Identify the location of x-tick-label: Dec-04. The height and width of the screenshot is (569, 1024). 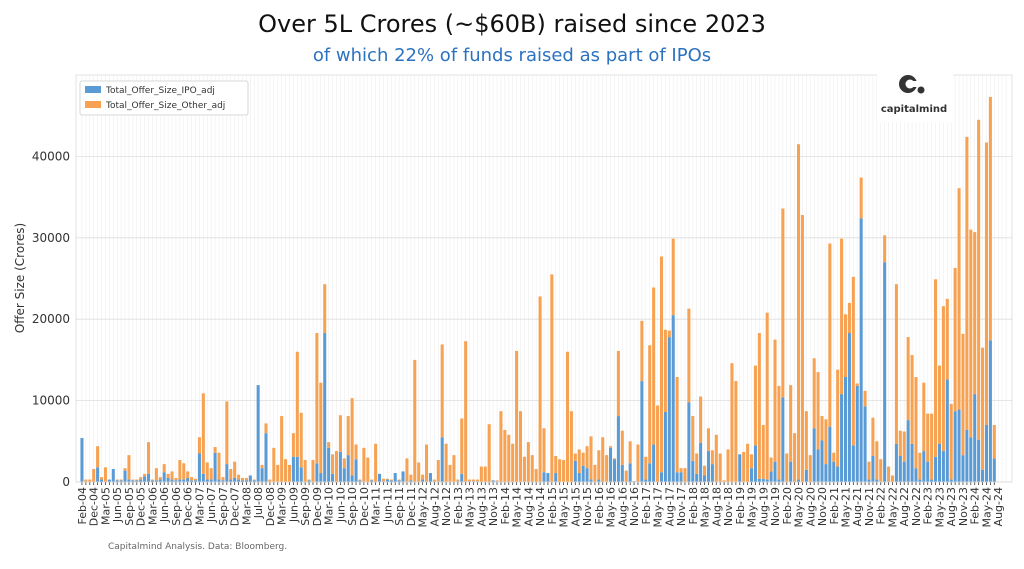
(94, 506).